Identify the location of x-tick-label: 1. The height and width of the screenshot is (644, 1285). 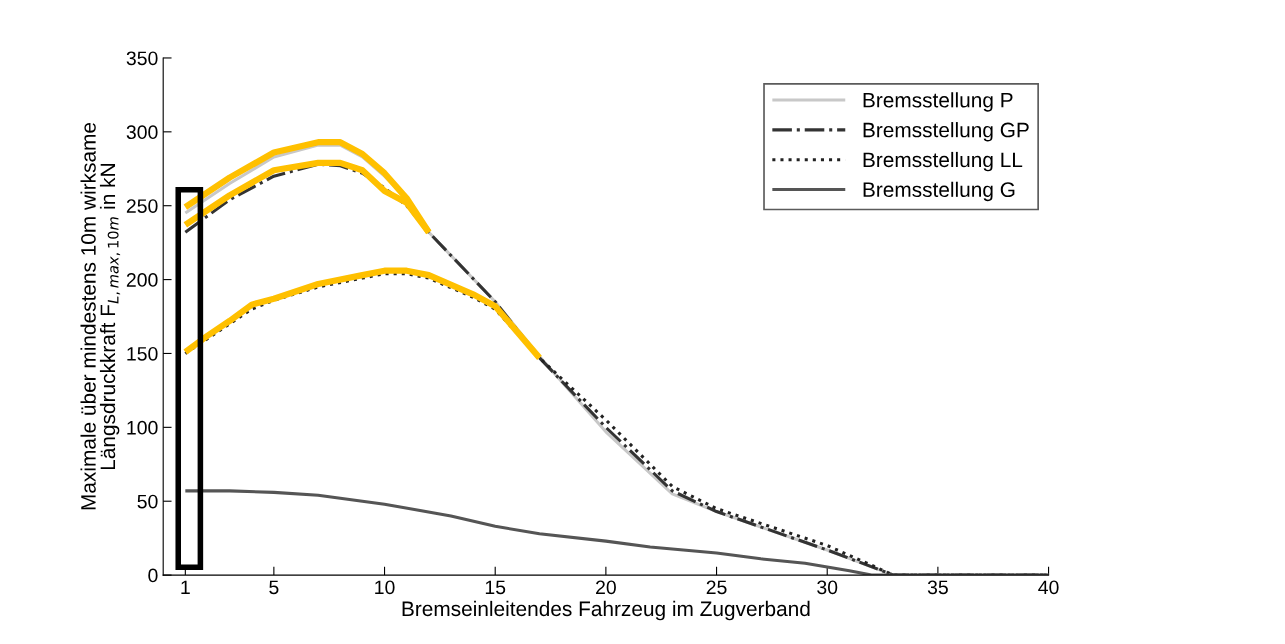
(185, 587).